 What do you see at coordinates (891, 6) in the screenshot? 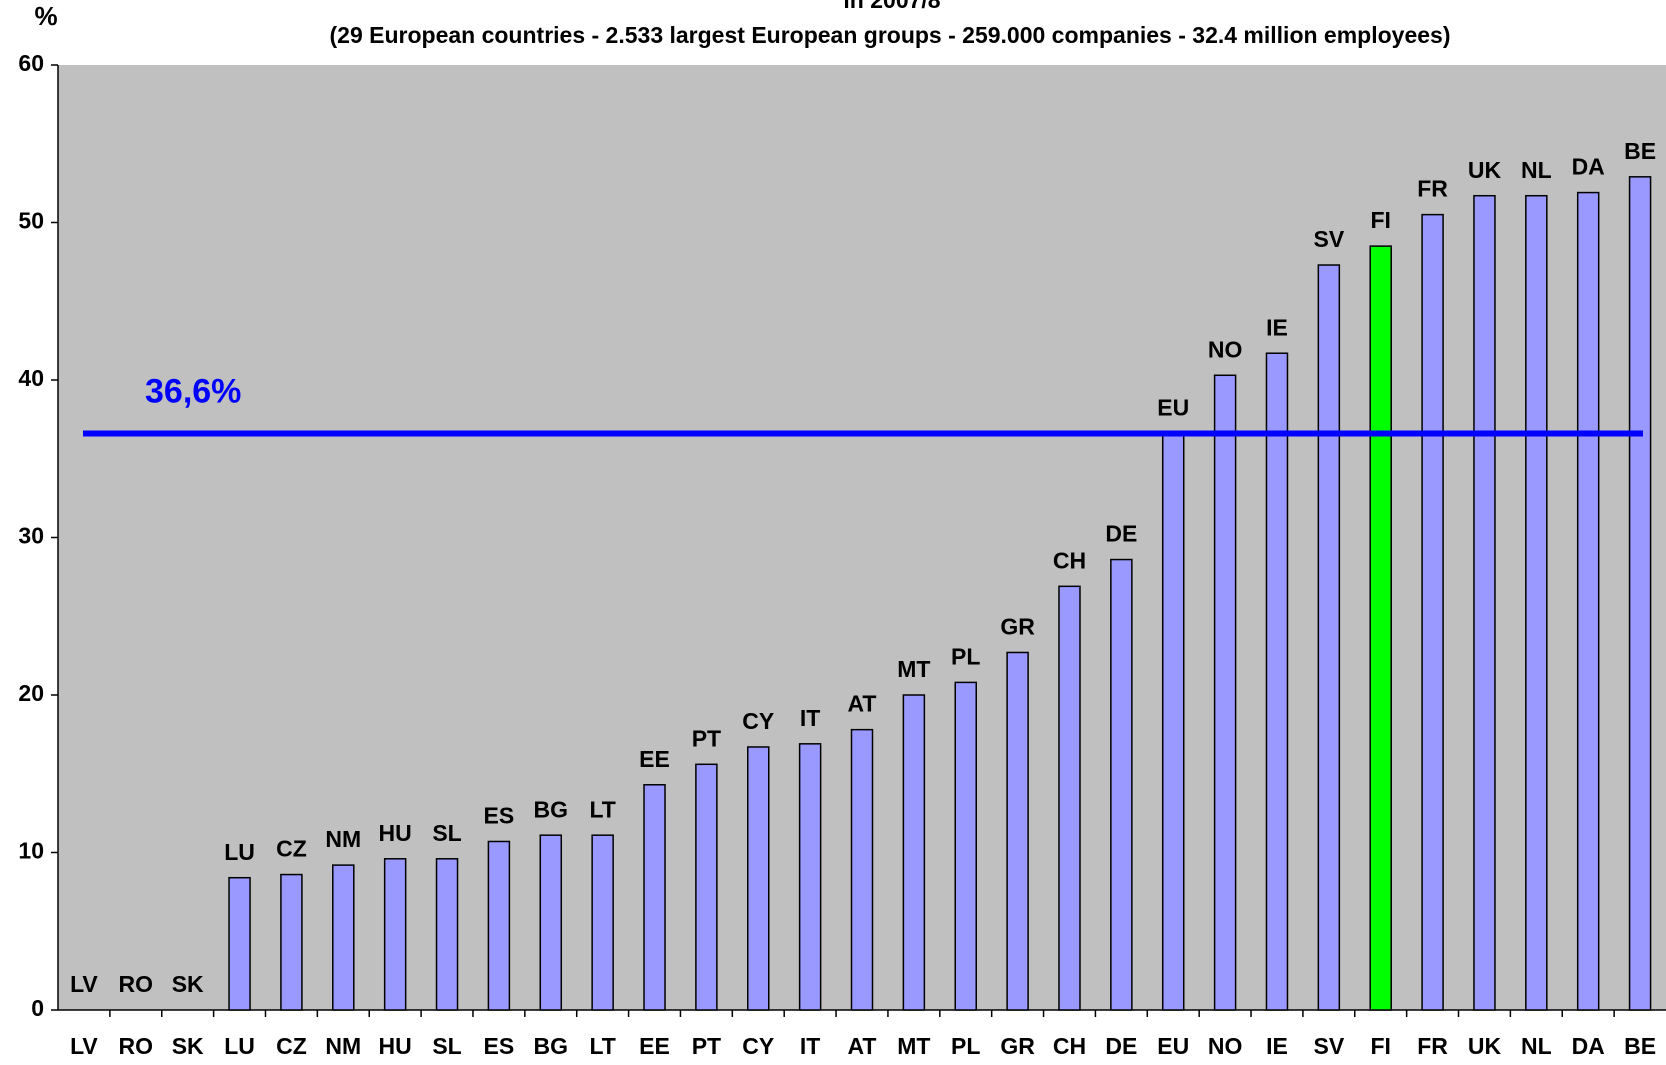
I see `chart-title: in 2007/8` at bounding box center [891, 6].